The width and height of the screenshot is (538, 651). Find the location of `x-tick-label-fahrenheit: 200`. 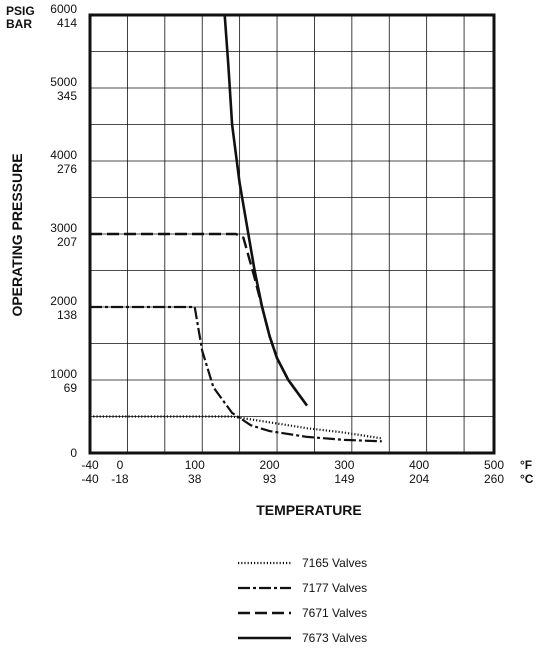

x-tick-label-fahrenheit: 200 is located at coordinates (270, 465).